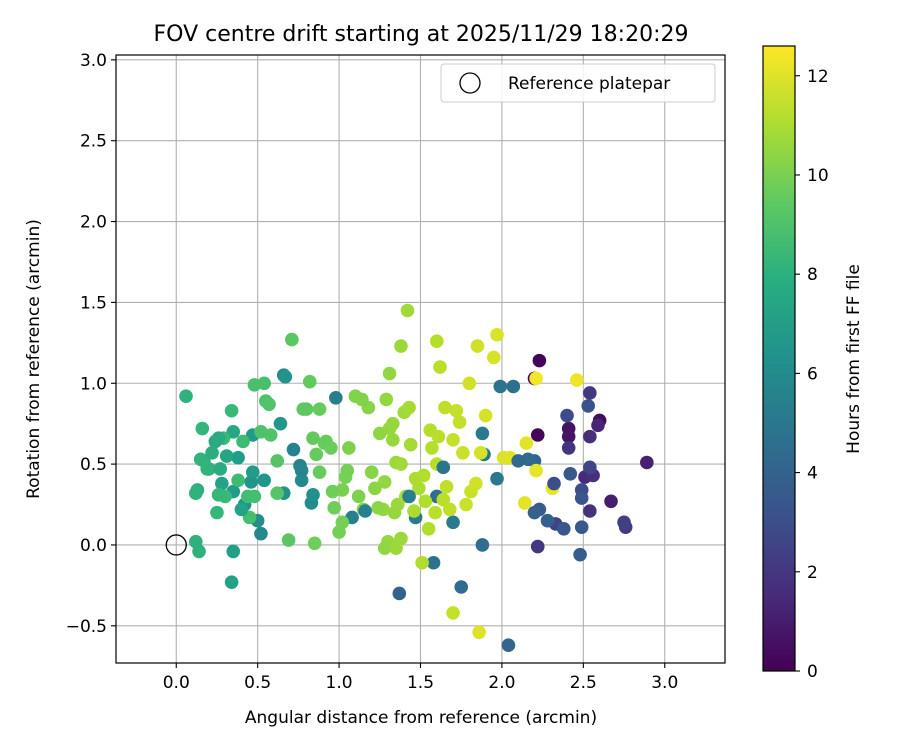 The width and height of the screenshot is (900, 750). Describe the element at coordinates (93, 61) in the screenshot. I see `y-tick-label: 3.0` at that location.